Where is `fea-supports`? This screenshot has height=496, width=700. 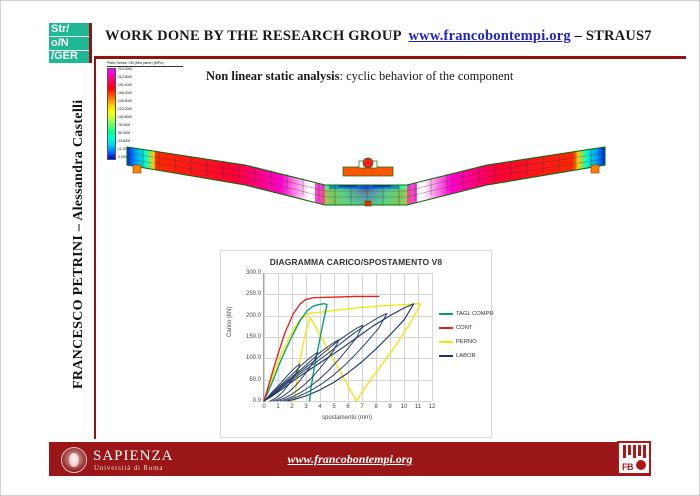
fea-supports is located at coordinates (366, 169).